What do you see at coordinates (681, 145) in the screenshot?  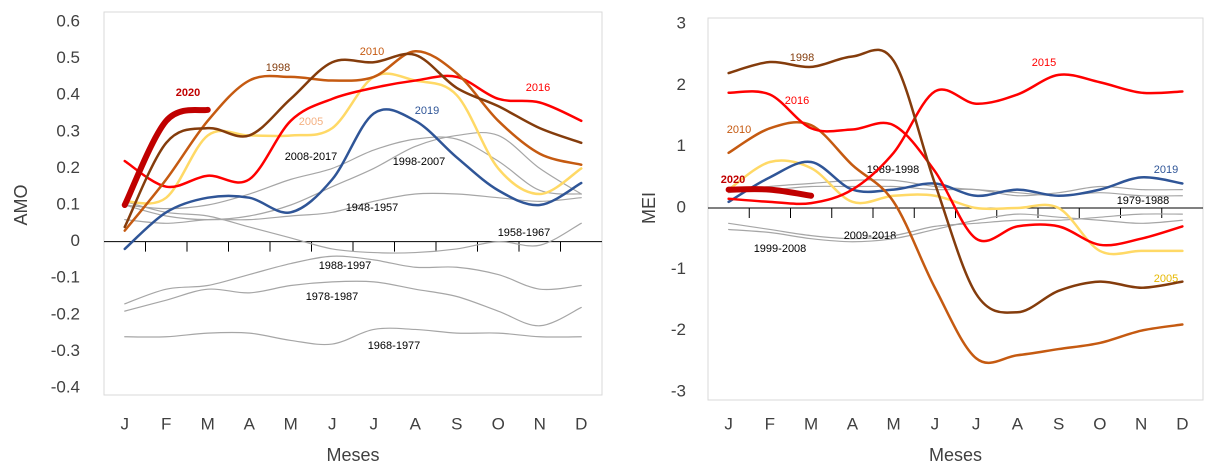 I see `y-tick-label: 1` at bounding box center [681, 145].